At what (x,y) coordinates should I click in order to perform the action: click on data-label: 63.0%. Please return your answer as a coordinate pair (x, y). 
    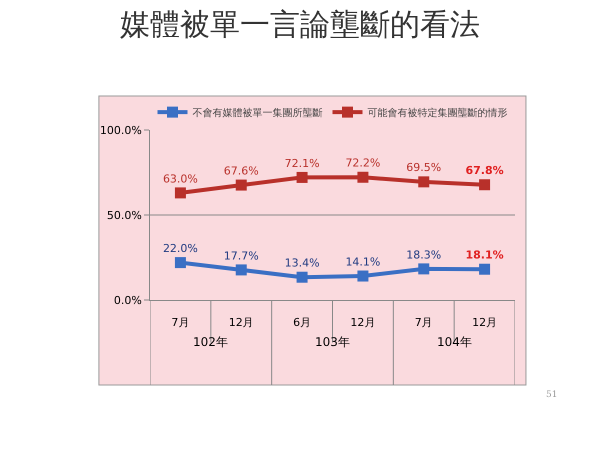
    Looking at the image, I should click on (180, 179).